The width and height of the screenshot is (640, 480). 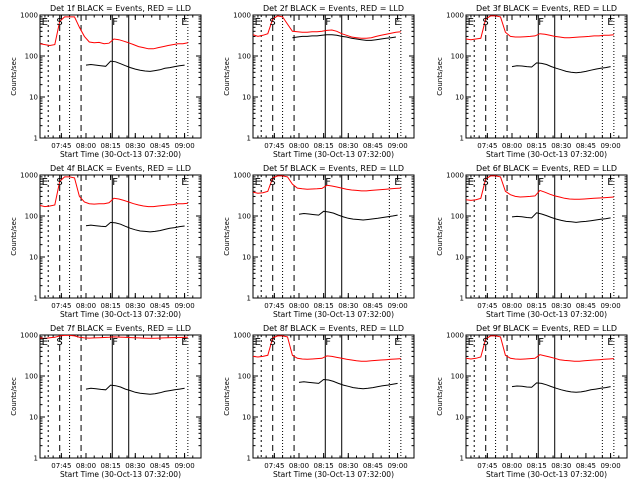 I want to click on chart-title: Det 1f BLACK = Events, RED = LLD, so click(x=120, y=8).